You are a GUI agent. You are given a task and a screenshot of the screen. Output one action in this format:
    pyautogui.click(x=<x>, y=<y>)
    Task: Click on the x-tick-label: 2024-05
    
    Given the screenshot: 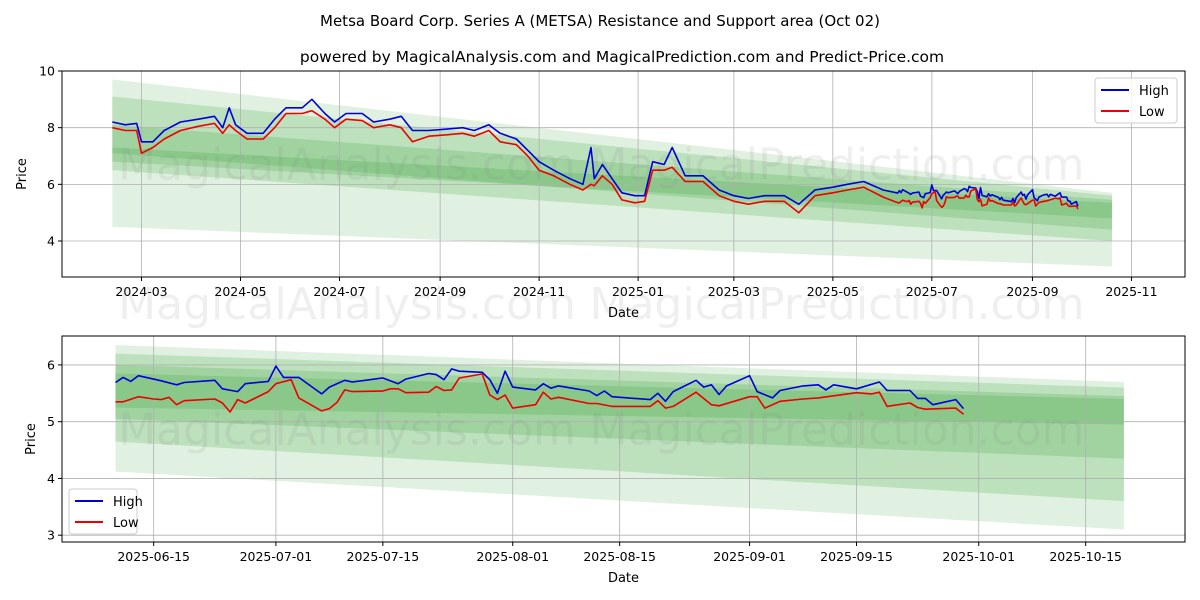 What is the action you would take?
    pyautogui.click(x=240, y=291)
    